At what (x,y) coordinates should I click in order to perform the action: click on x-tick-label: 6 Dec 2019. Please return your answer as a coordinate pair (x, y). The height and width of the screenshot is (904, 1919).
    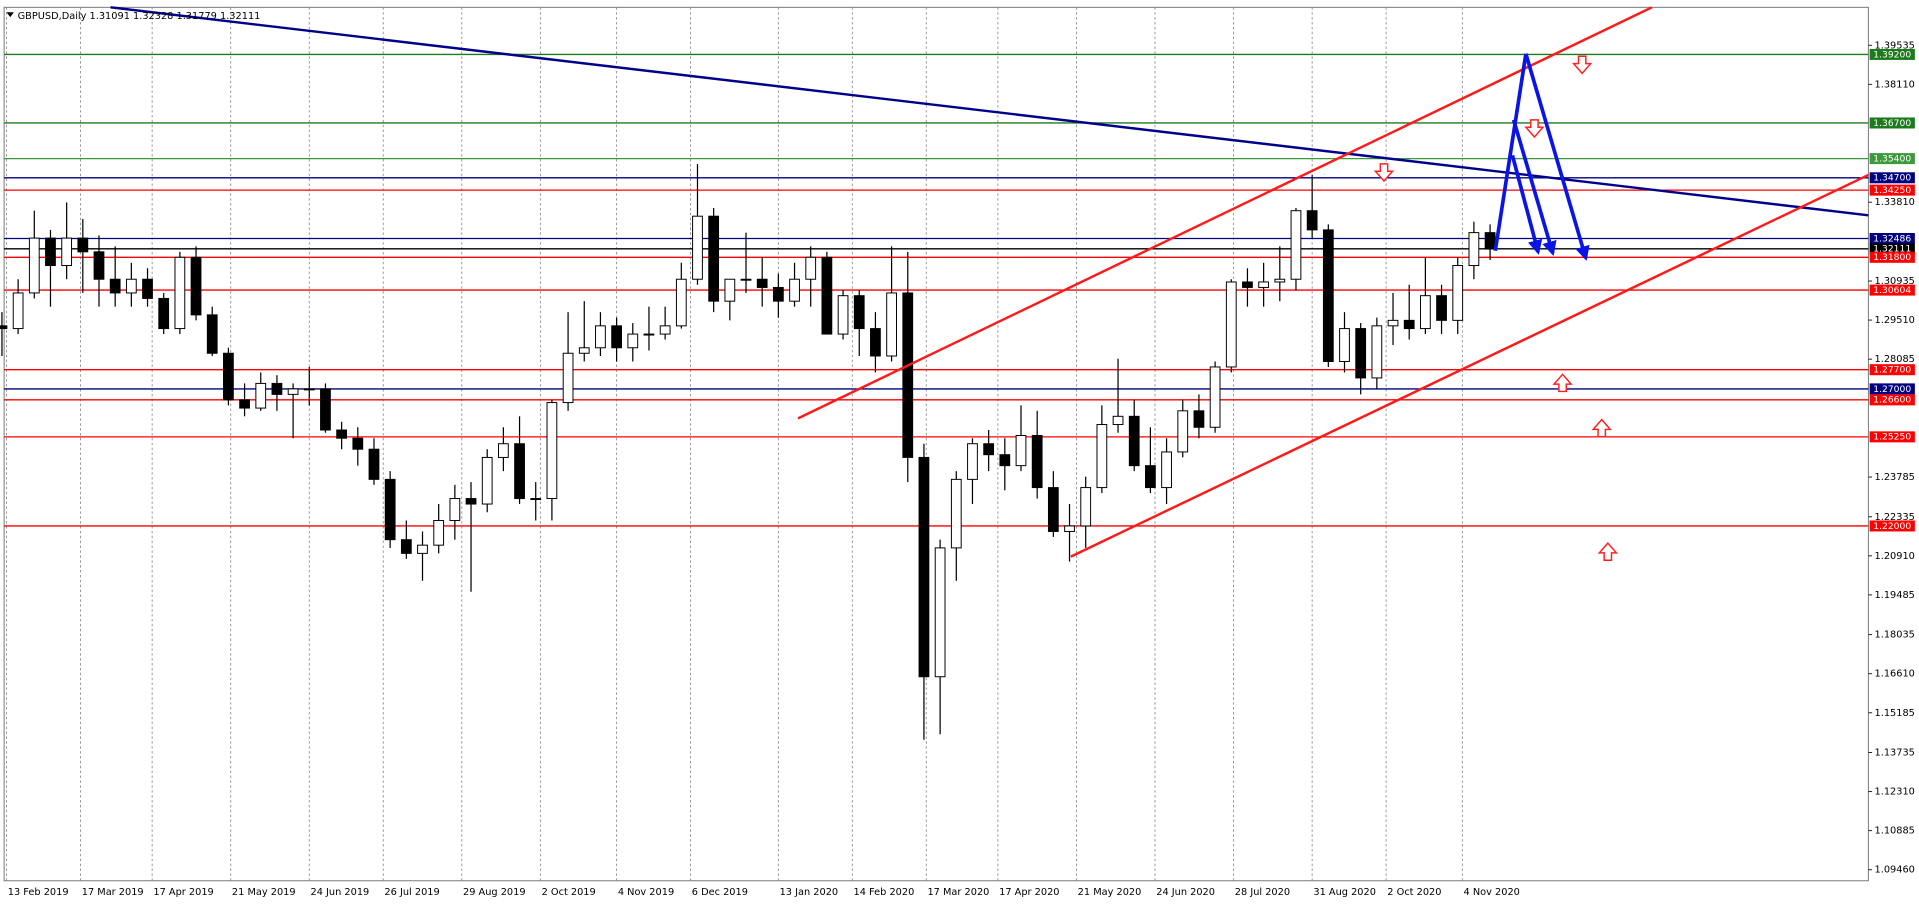
    Looking at the image, I should click on (720, 892).